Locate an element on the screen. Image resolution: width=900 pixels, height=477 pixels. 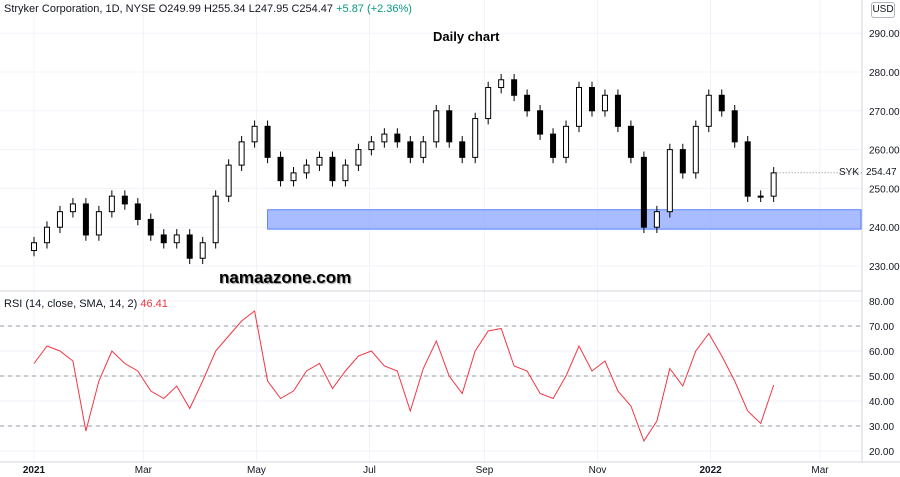
price-tick-label: 280.00 is located at coordinates (884, 73).